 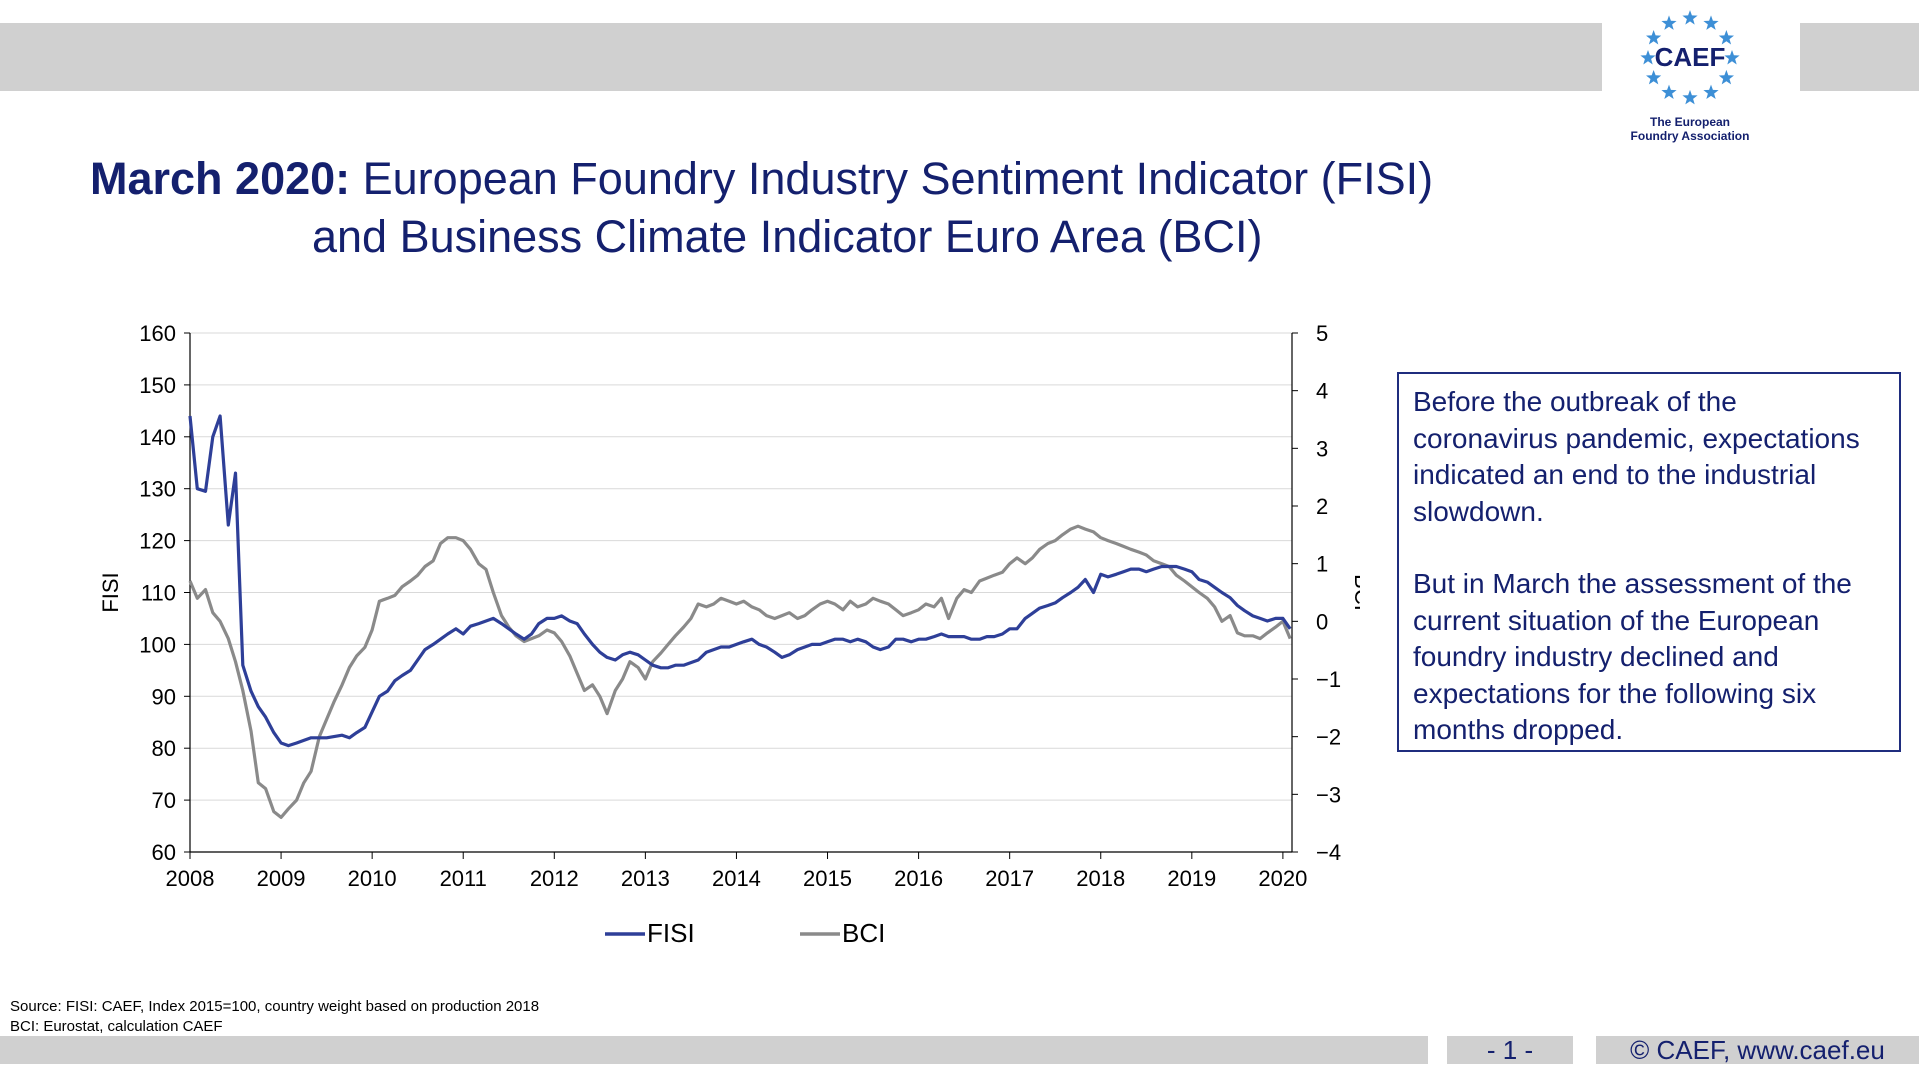 I want to click on y-left-label: FISI, so click(x=110, y=592).